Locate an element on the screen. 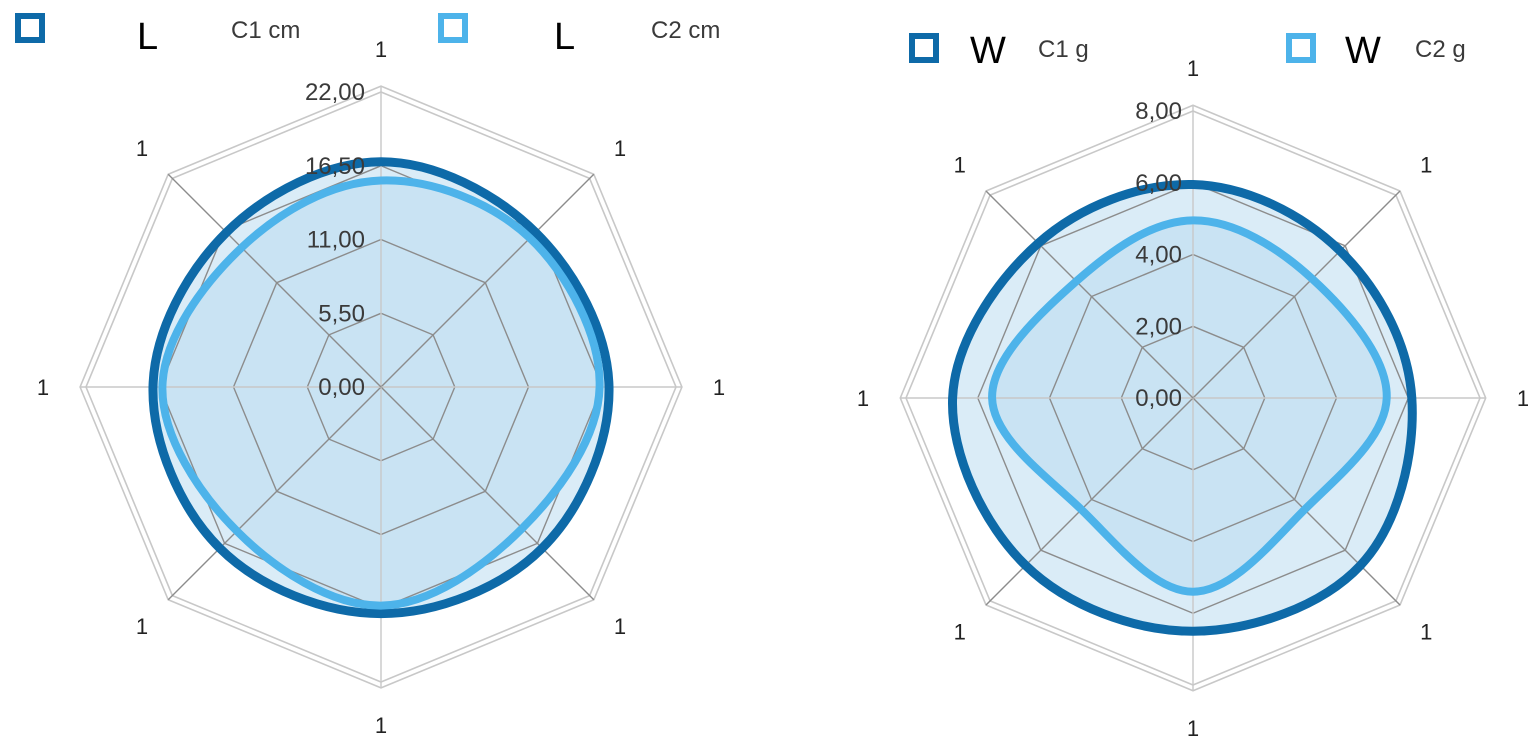 The width and height of the screenshot is (1528, 746). axis-label-length-5: 1 is located at coordinates (142, 626).